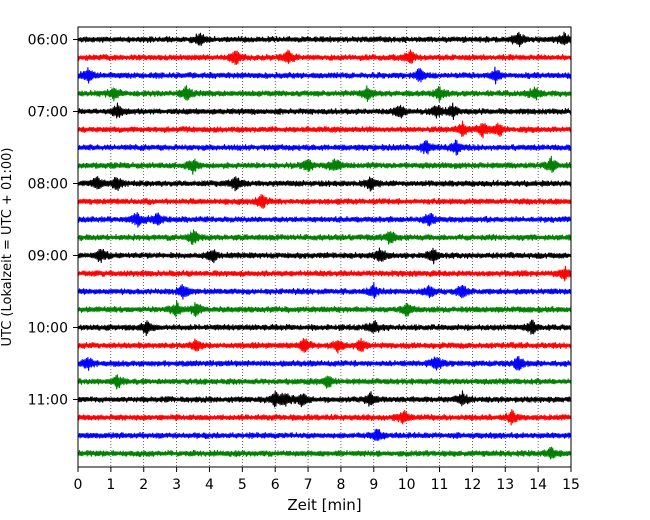 This screenshot has height=520, width=650. I want to click on y-tick-label: 08:00, so click(48, 185).